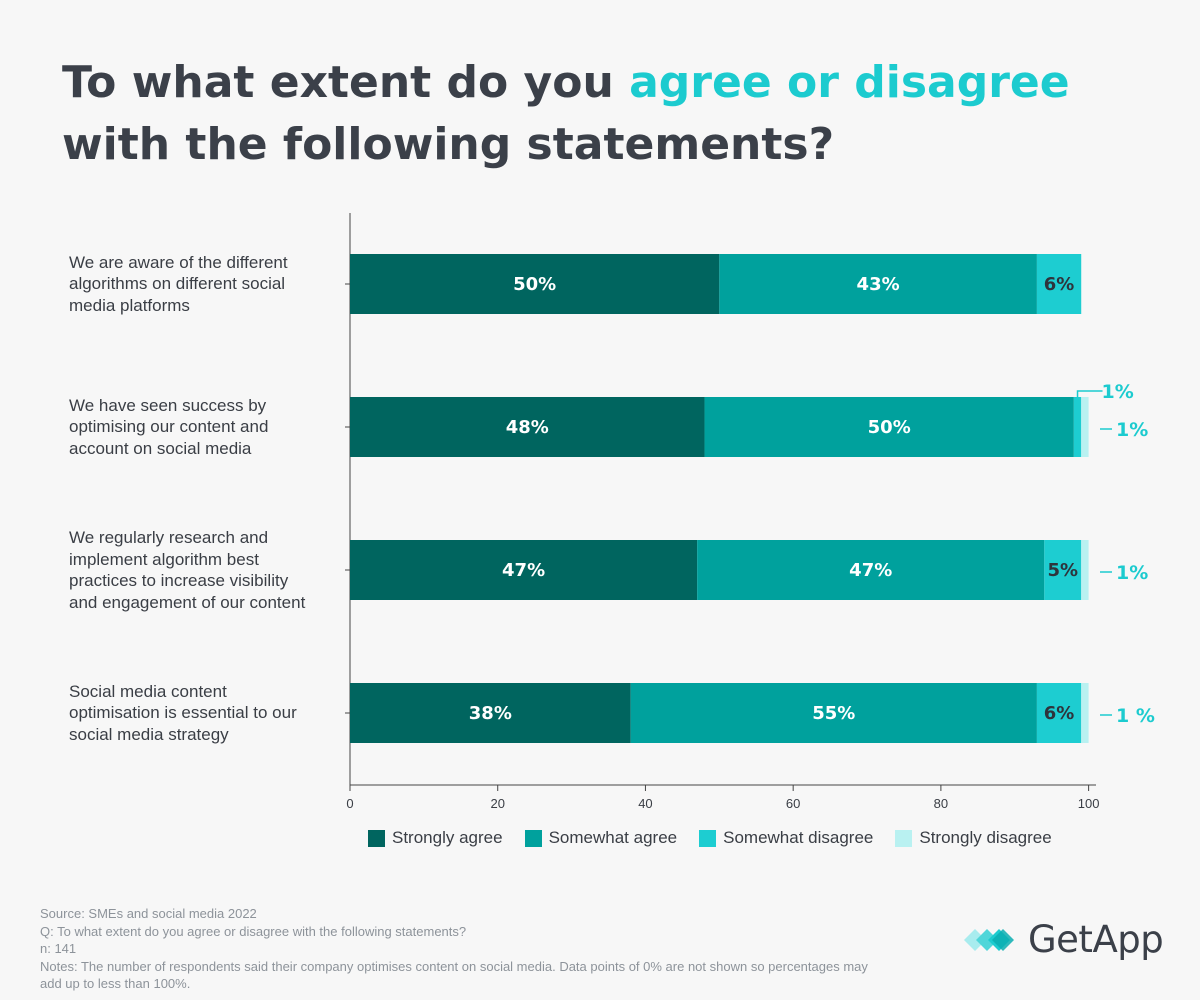 The width and height of the screenshot is (1200, 1000). I want to click on data-label-outside: 1 %, so click(1135, 716).